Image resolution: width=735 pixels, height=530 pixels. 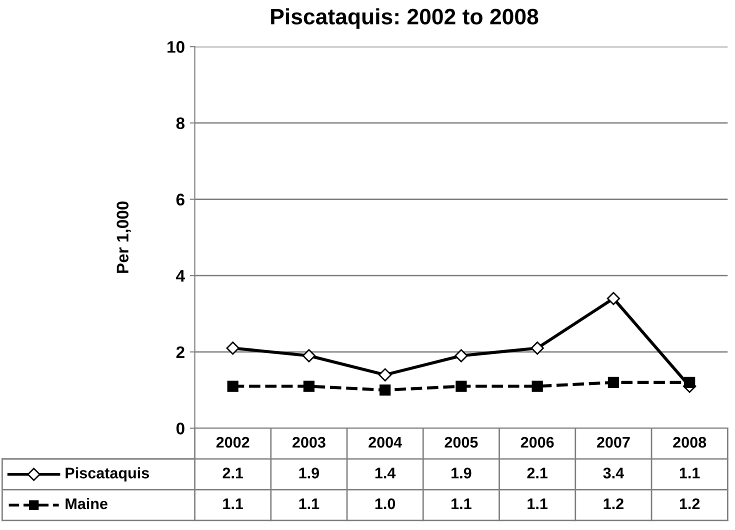 I want to click on data-label: 3.4, so click(x=613, y=473).